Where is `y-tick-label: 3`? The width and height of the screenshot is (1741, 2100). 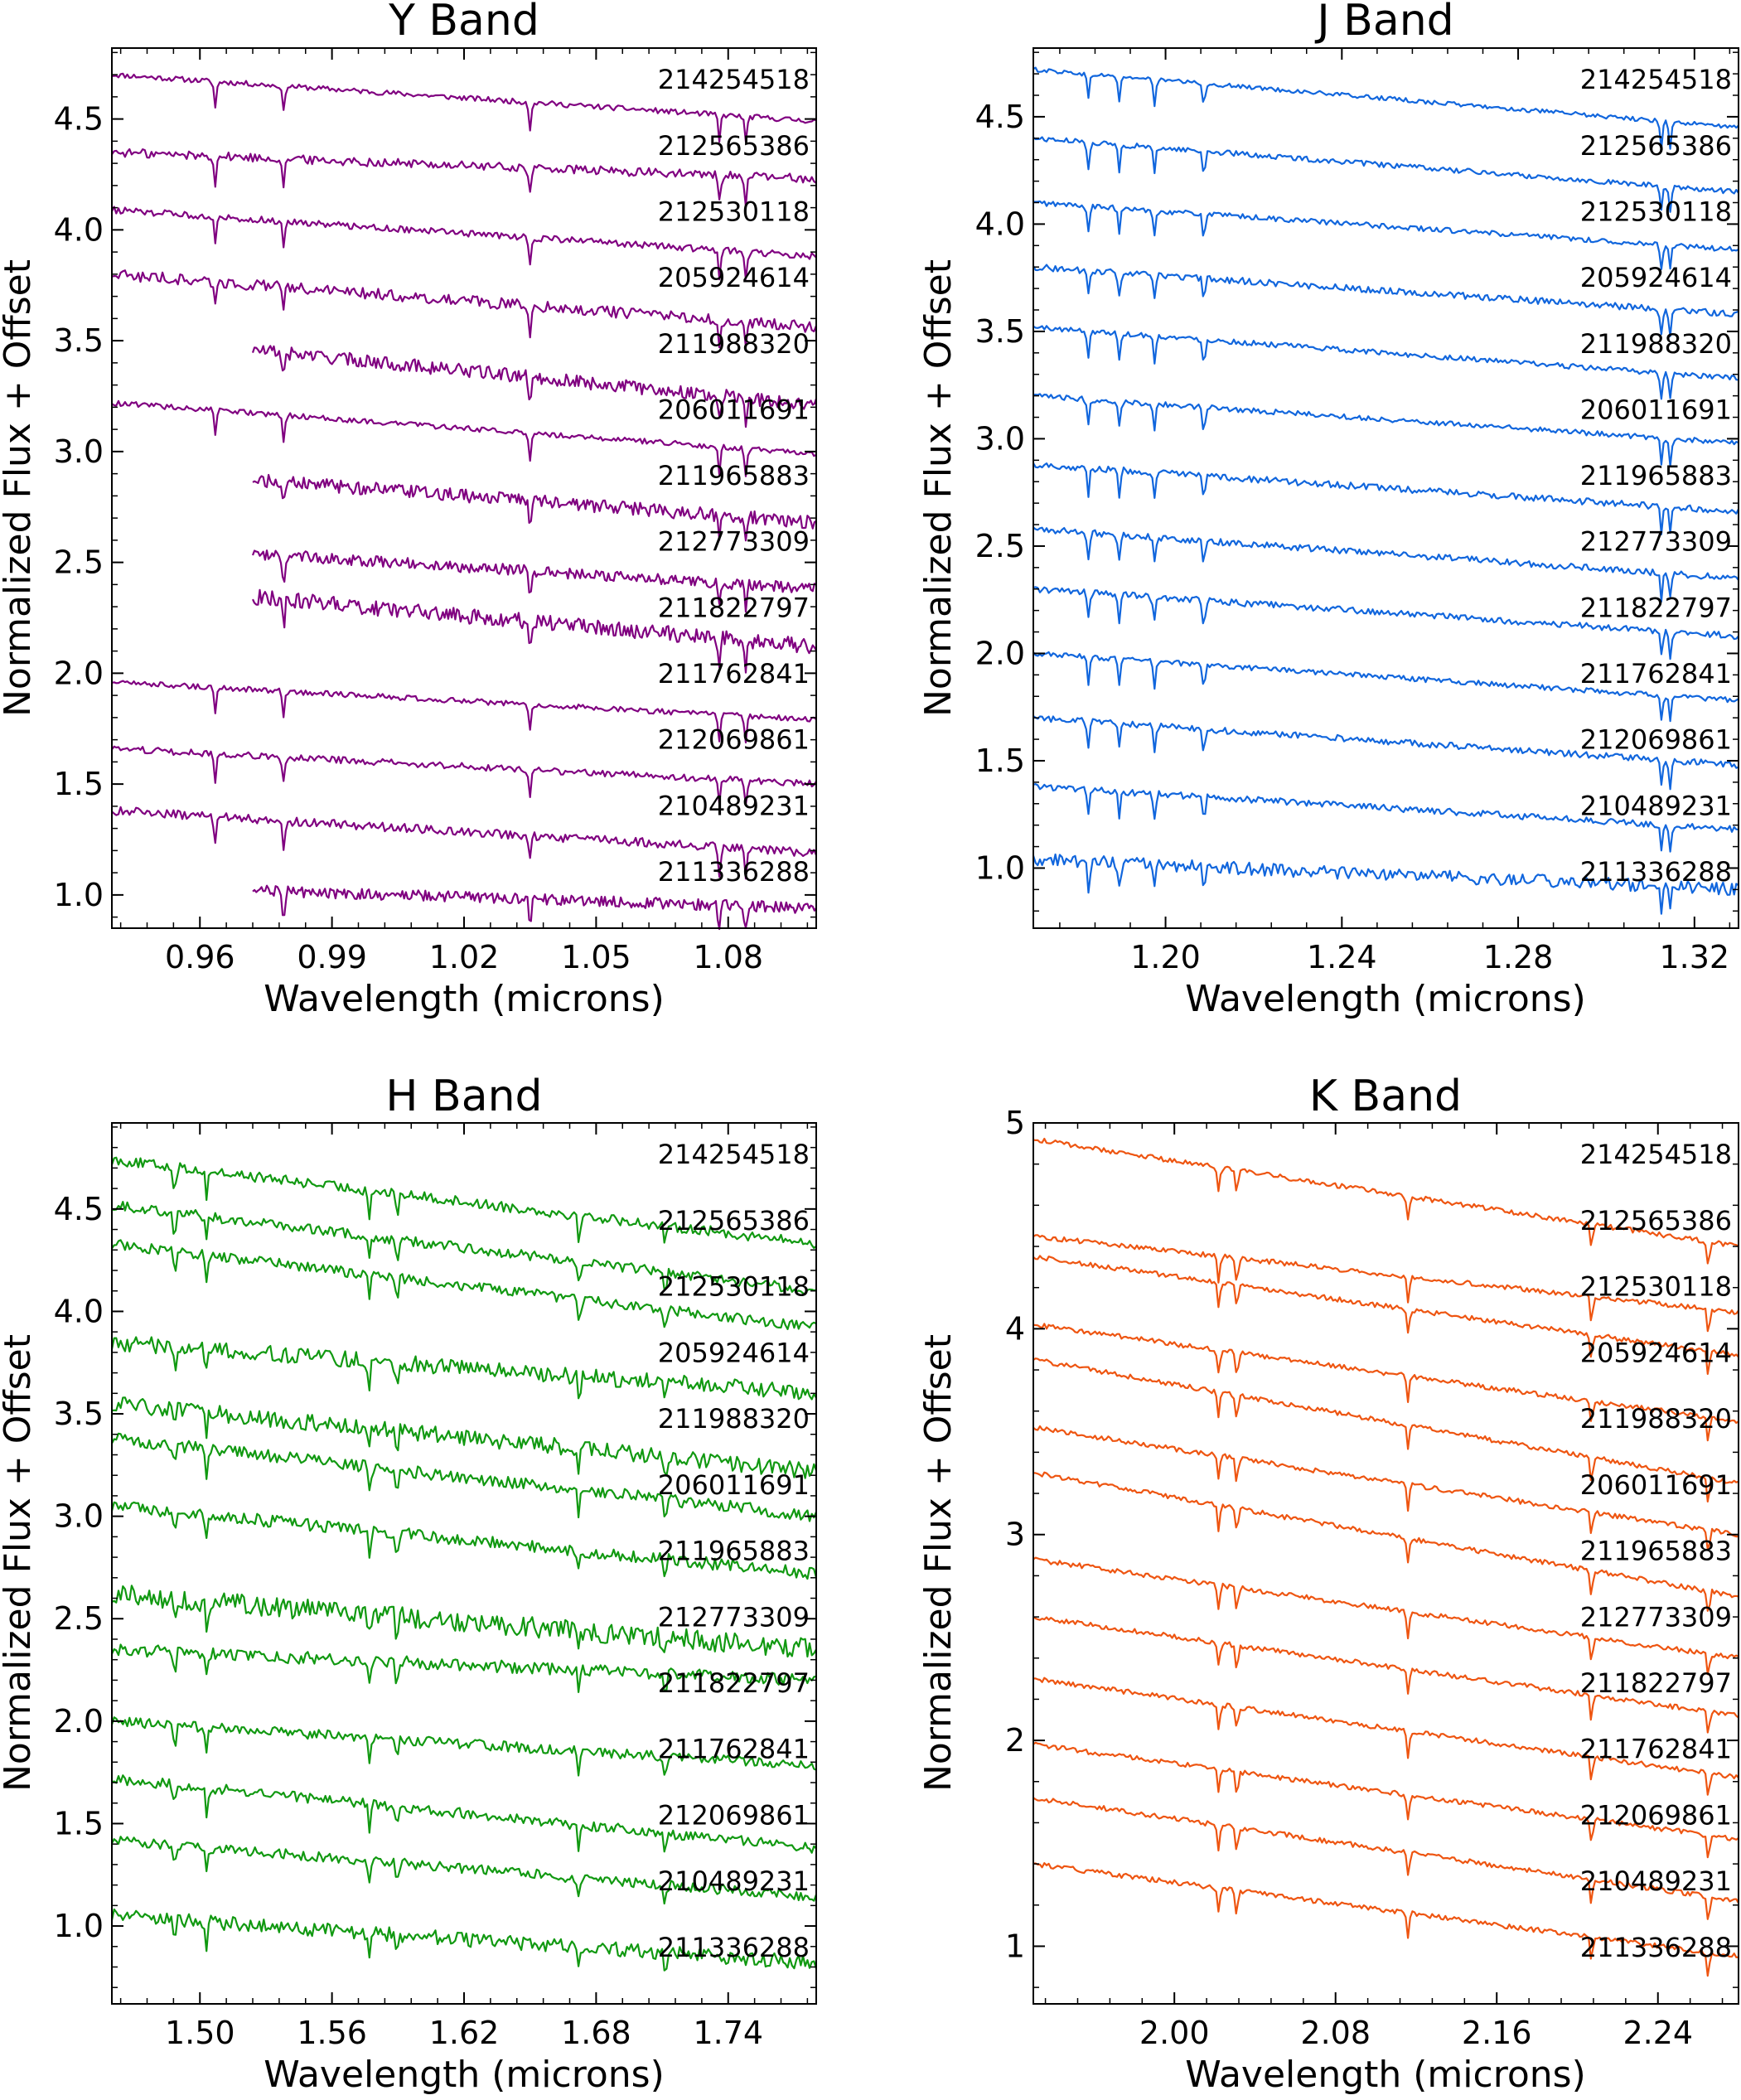 y-tick-label: 3 is located at coordinates (1015, 1535).